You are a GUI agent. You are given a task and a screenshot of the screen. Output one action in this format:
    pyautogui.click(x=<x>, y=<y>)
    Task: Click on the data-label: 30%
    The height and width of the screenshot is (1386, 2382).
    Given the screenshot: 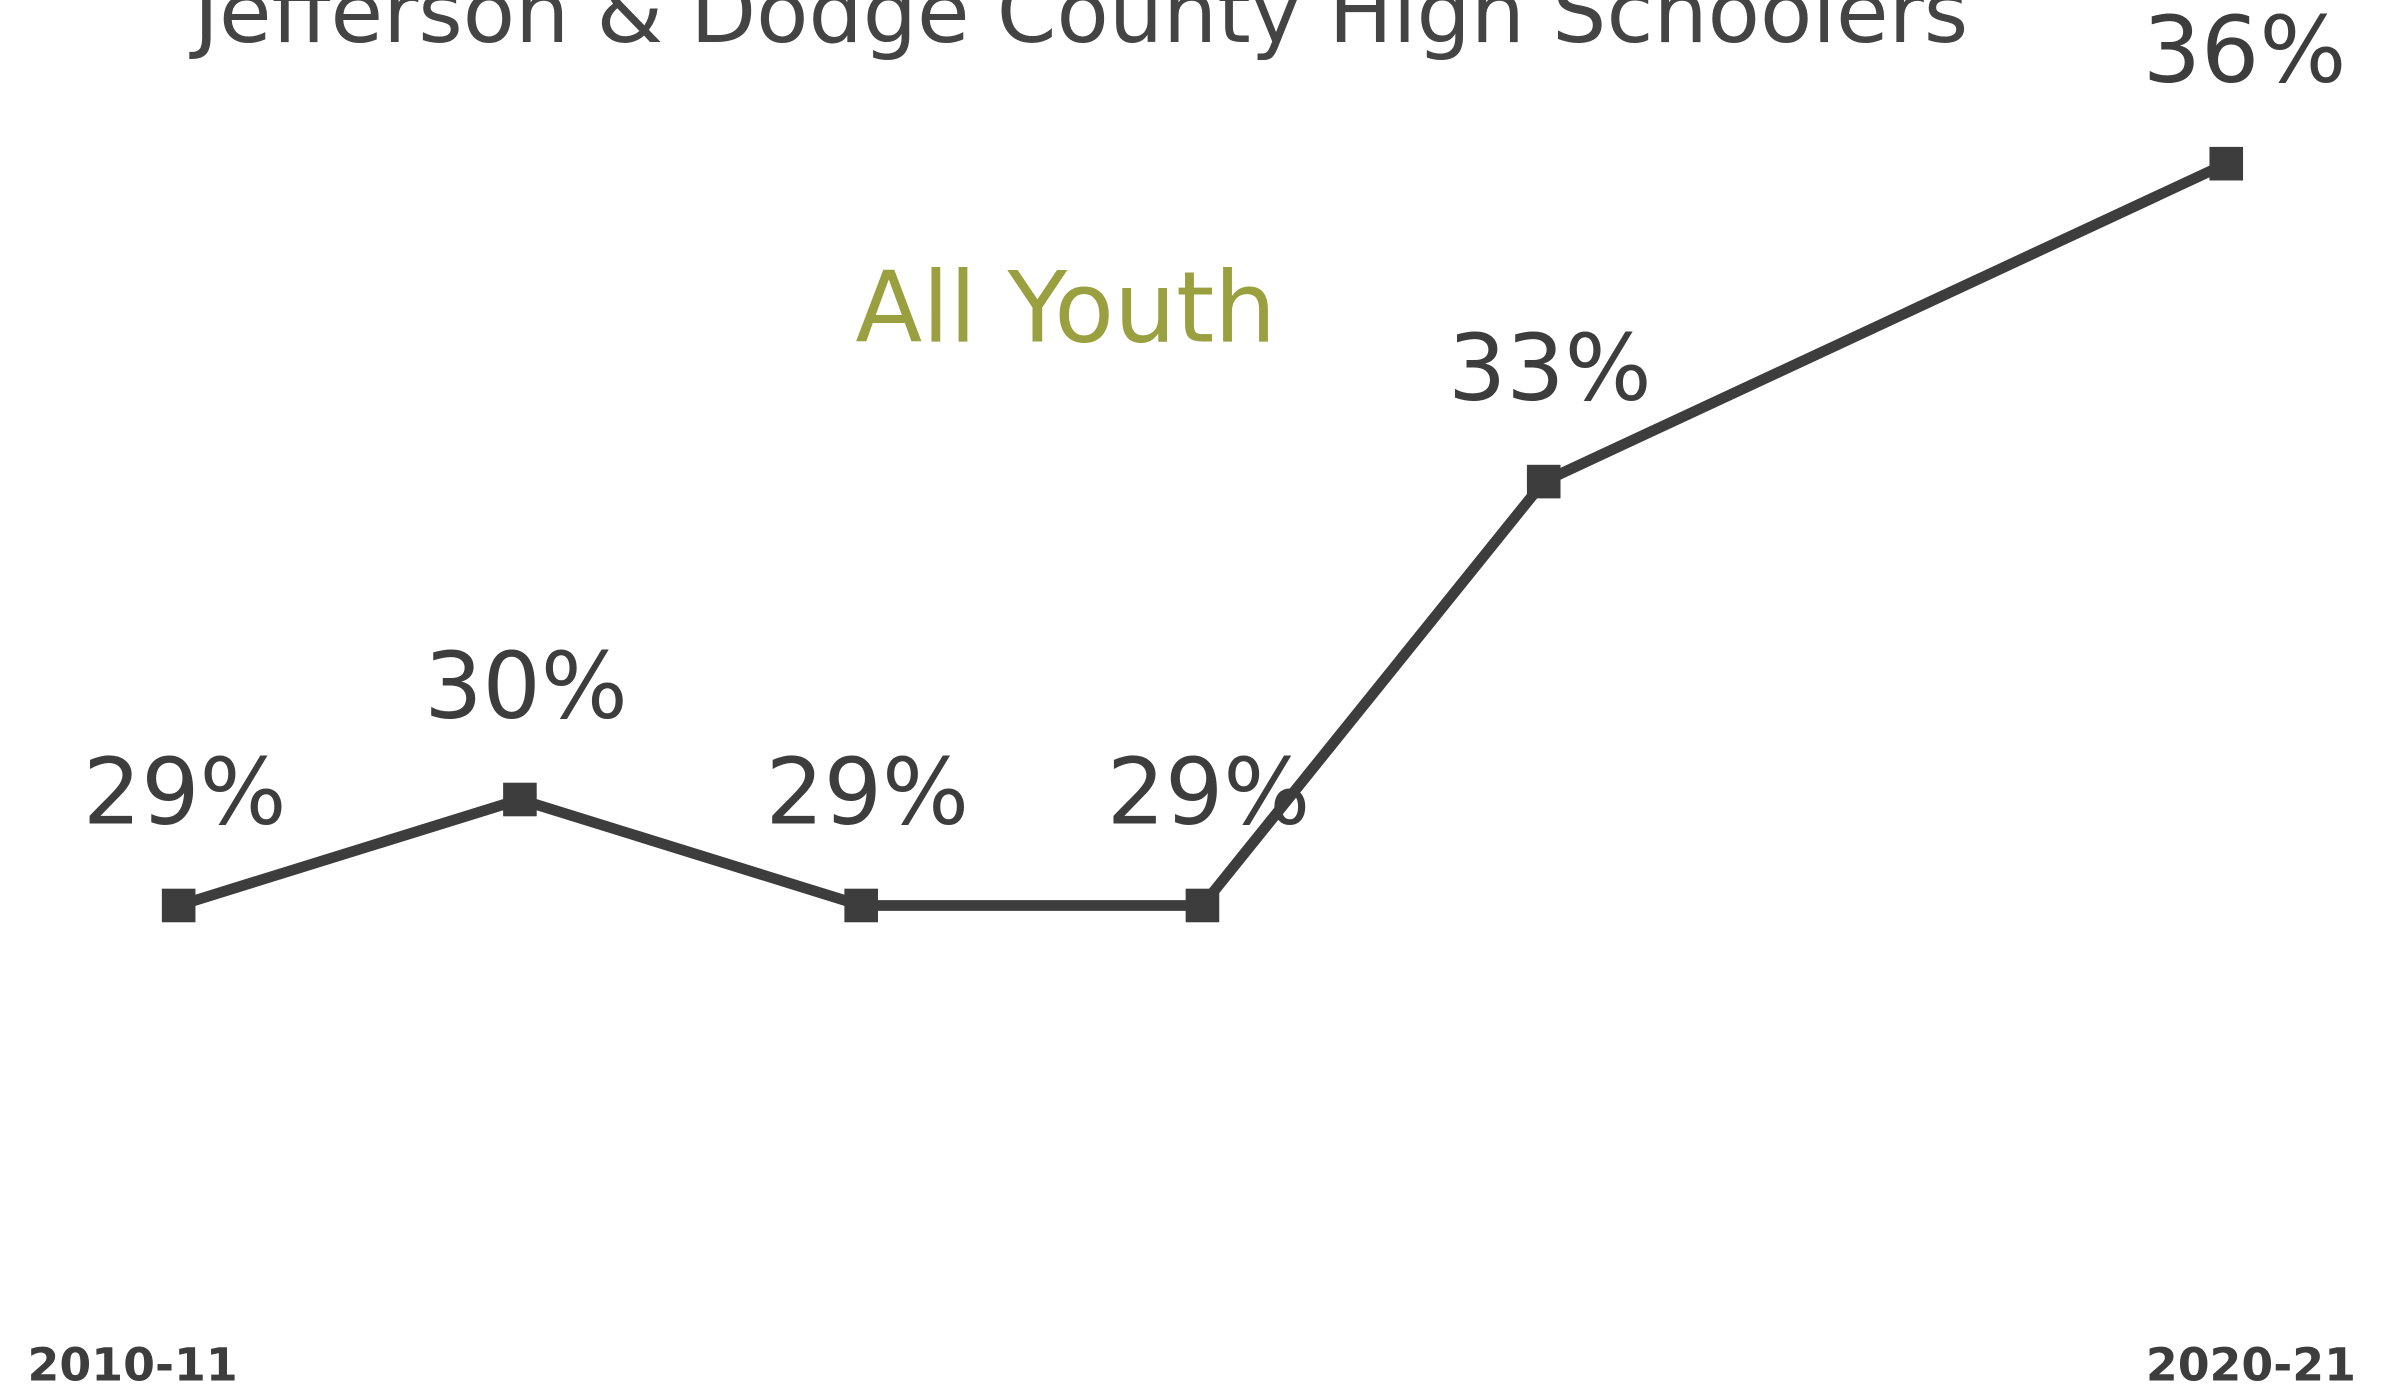 What is the action you would take?
    pyautogui.click(x=526, y=686)
    